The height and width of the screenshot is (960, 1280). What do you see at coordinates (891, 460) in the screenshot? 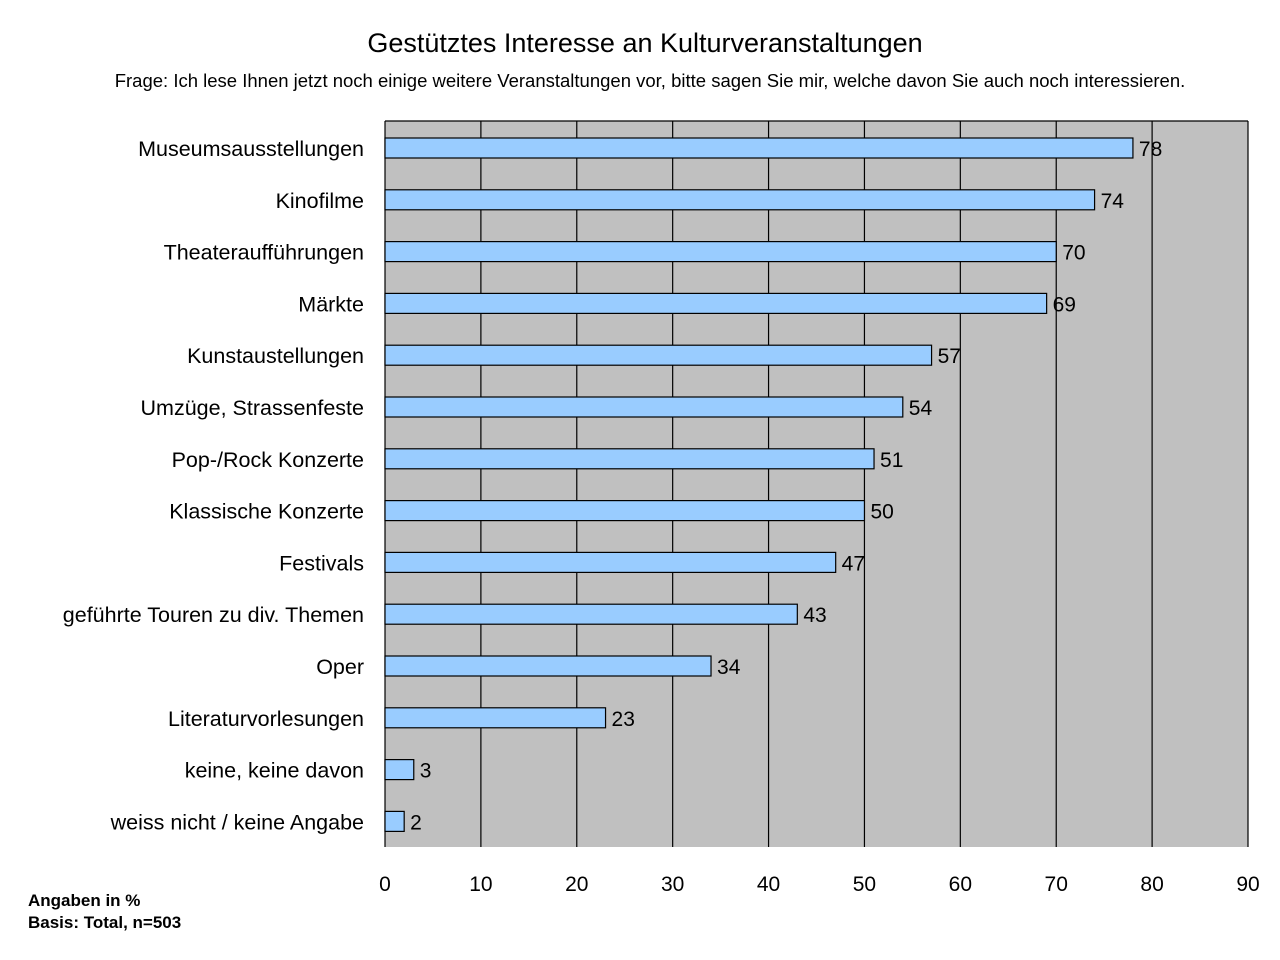
I see `value-label: 51` at bounding box center [891, 460].